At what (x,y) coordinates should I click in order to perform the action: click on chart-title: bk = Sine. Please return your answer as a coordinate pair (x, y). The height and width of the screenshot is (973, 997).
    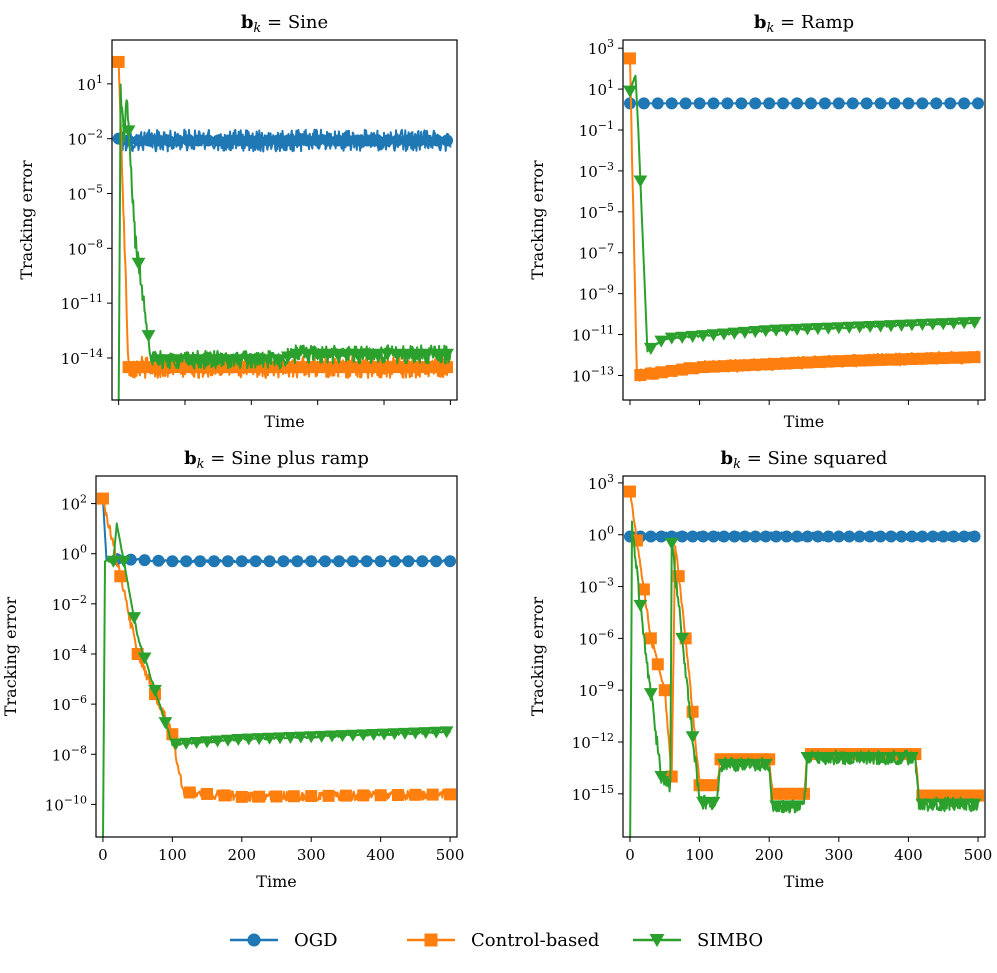
    Looking at the image, I should click on (284, 24).